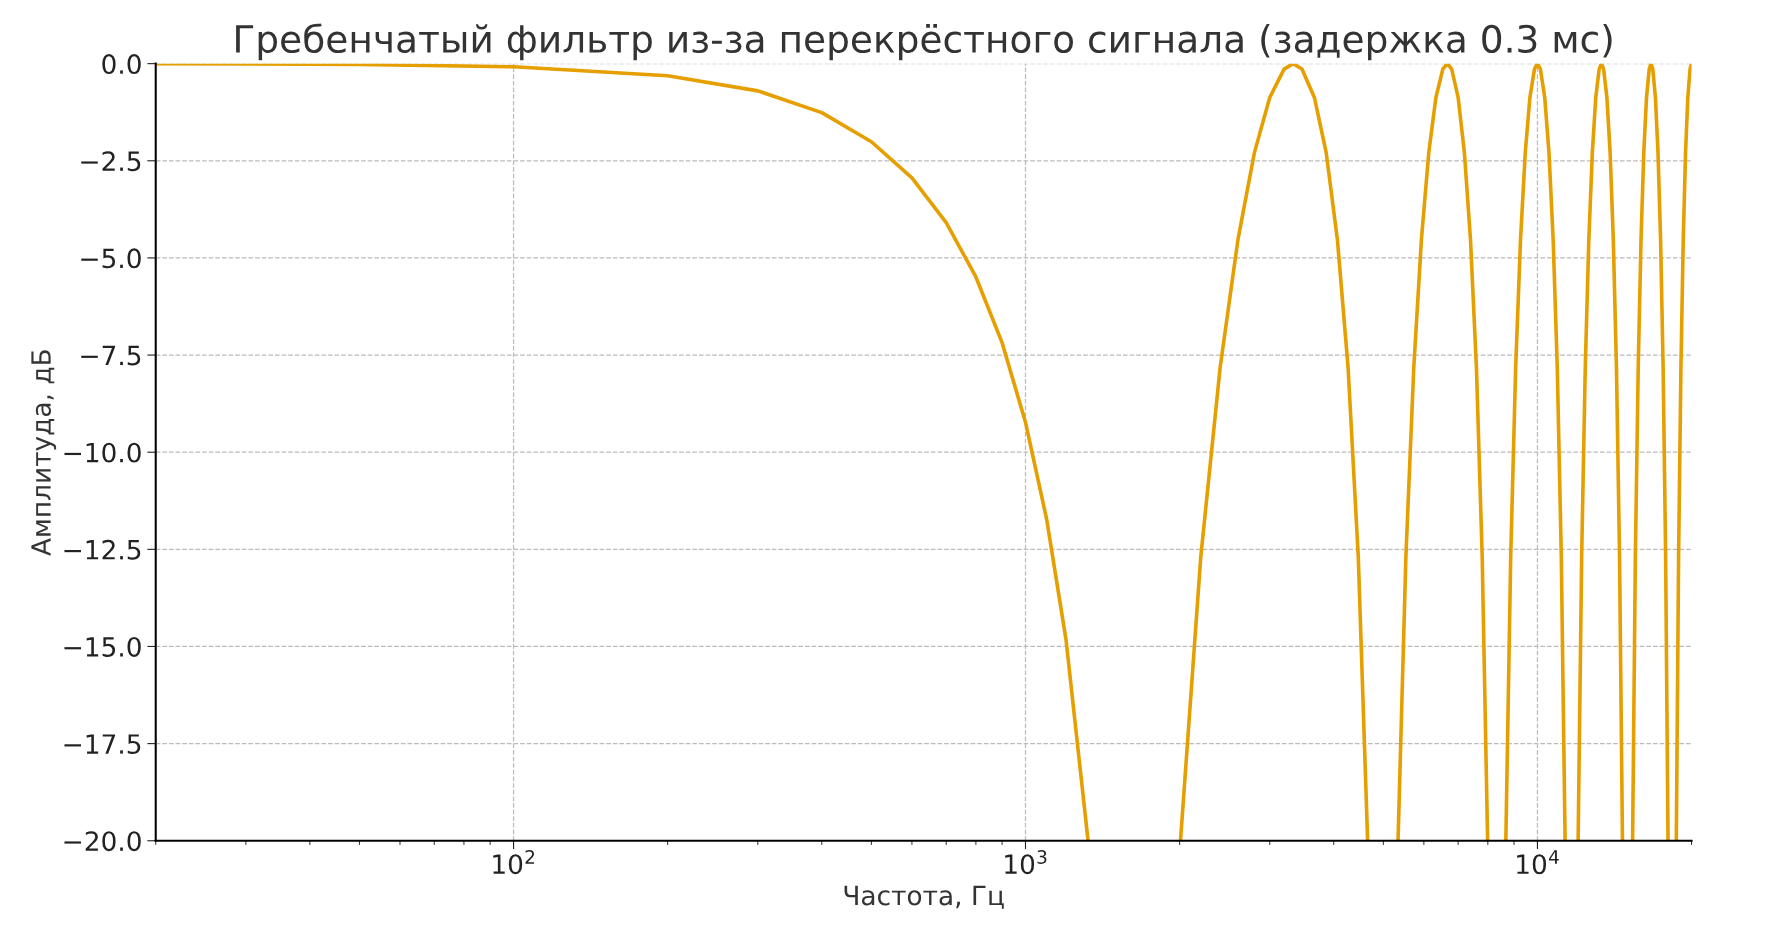 This screenshot has width=1790, height=950. What do you see at coordinates (1538, 862) in the screenshot?
I see `x-tick-label: 10$^{4}$` at bounding box center [1538, 862].